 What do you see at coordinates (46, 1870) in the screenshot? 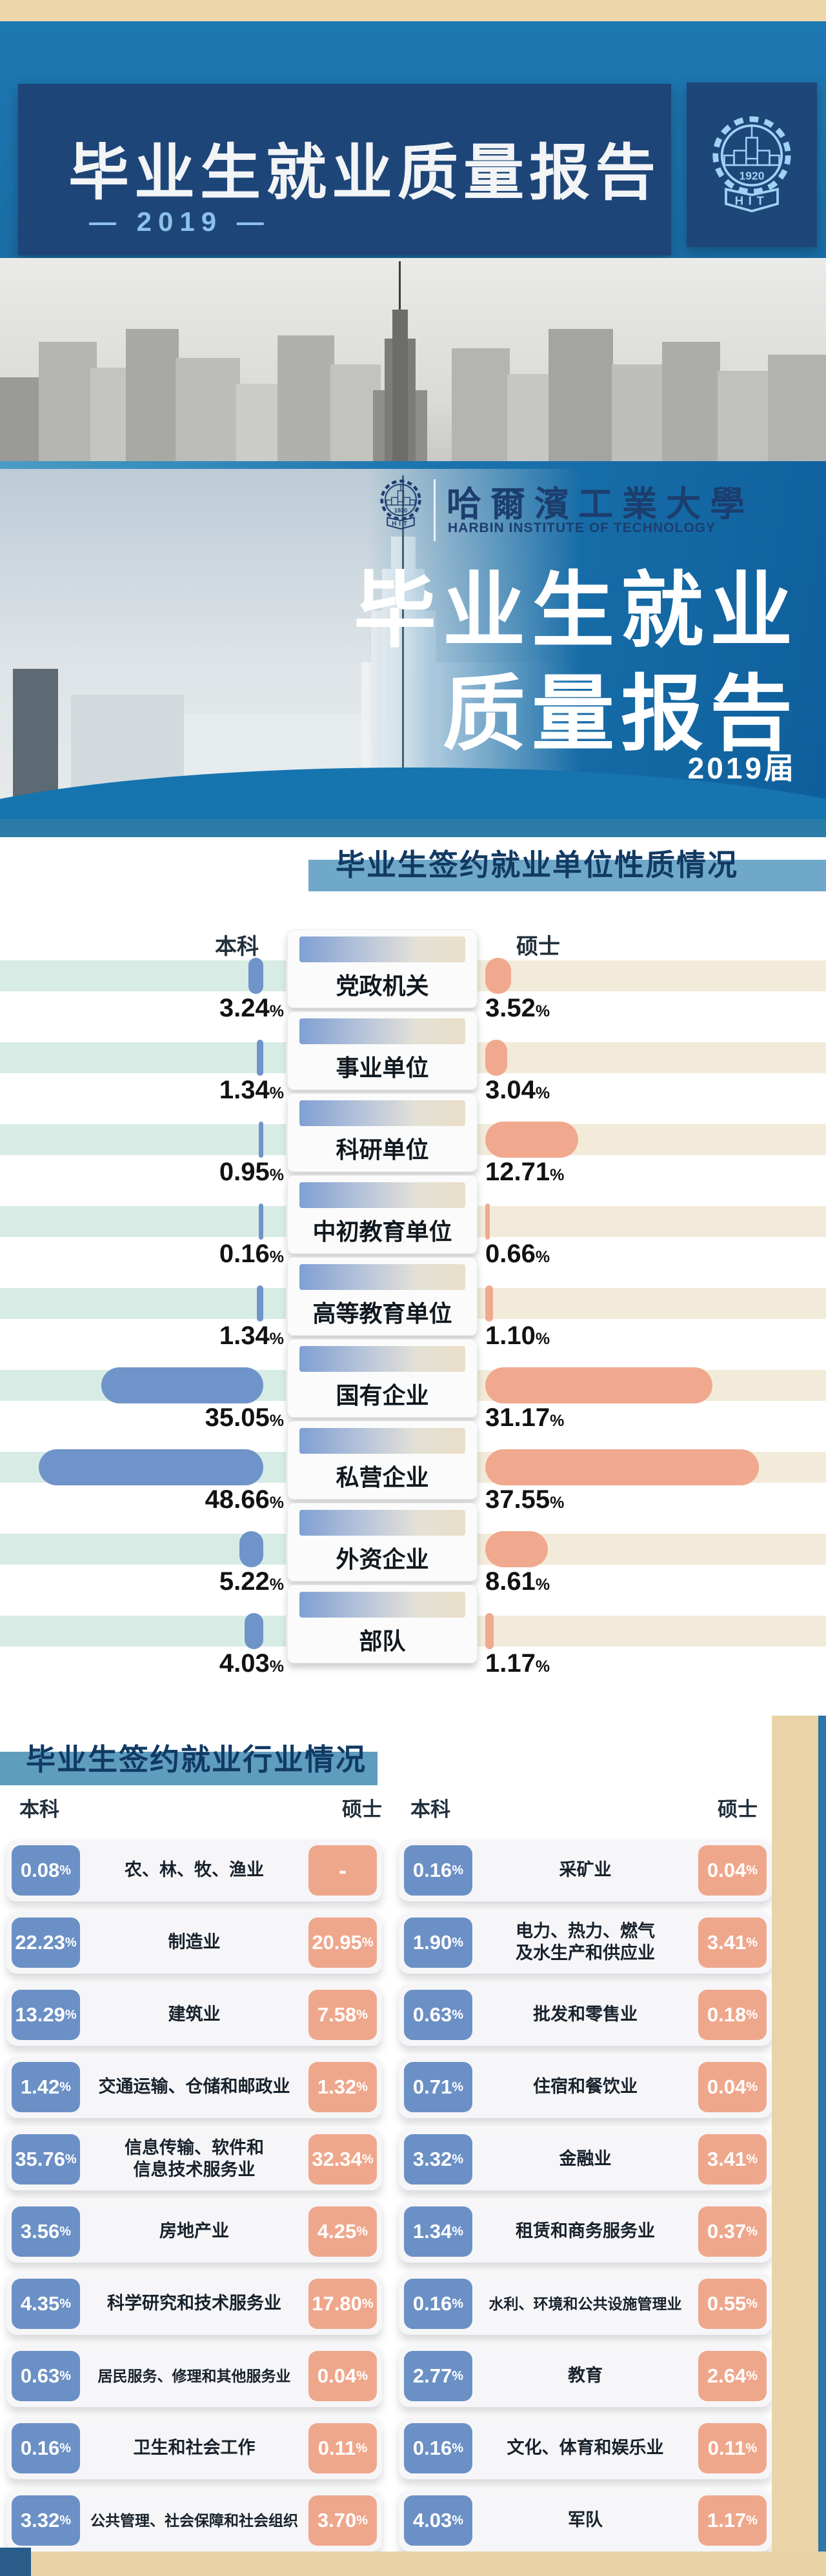
I see `undergrad-pill: 0.08%` at bounding box center [46, 1870].